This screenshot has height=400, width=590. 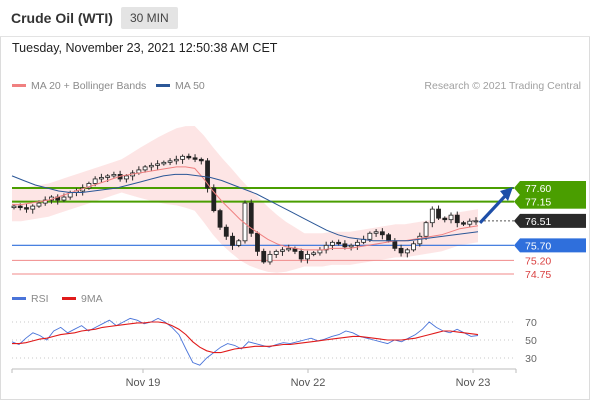 What do you see at coordinates (538, 203) in the screenshot?
I see `price-tag-label: 77.15` at bounding box center [538, 203].